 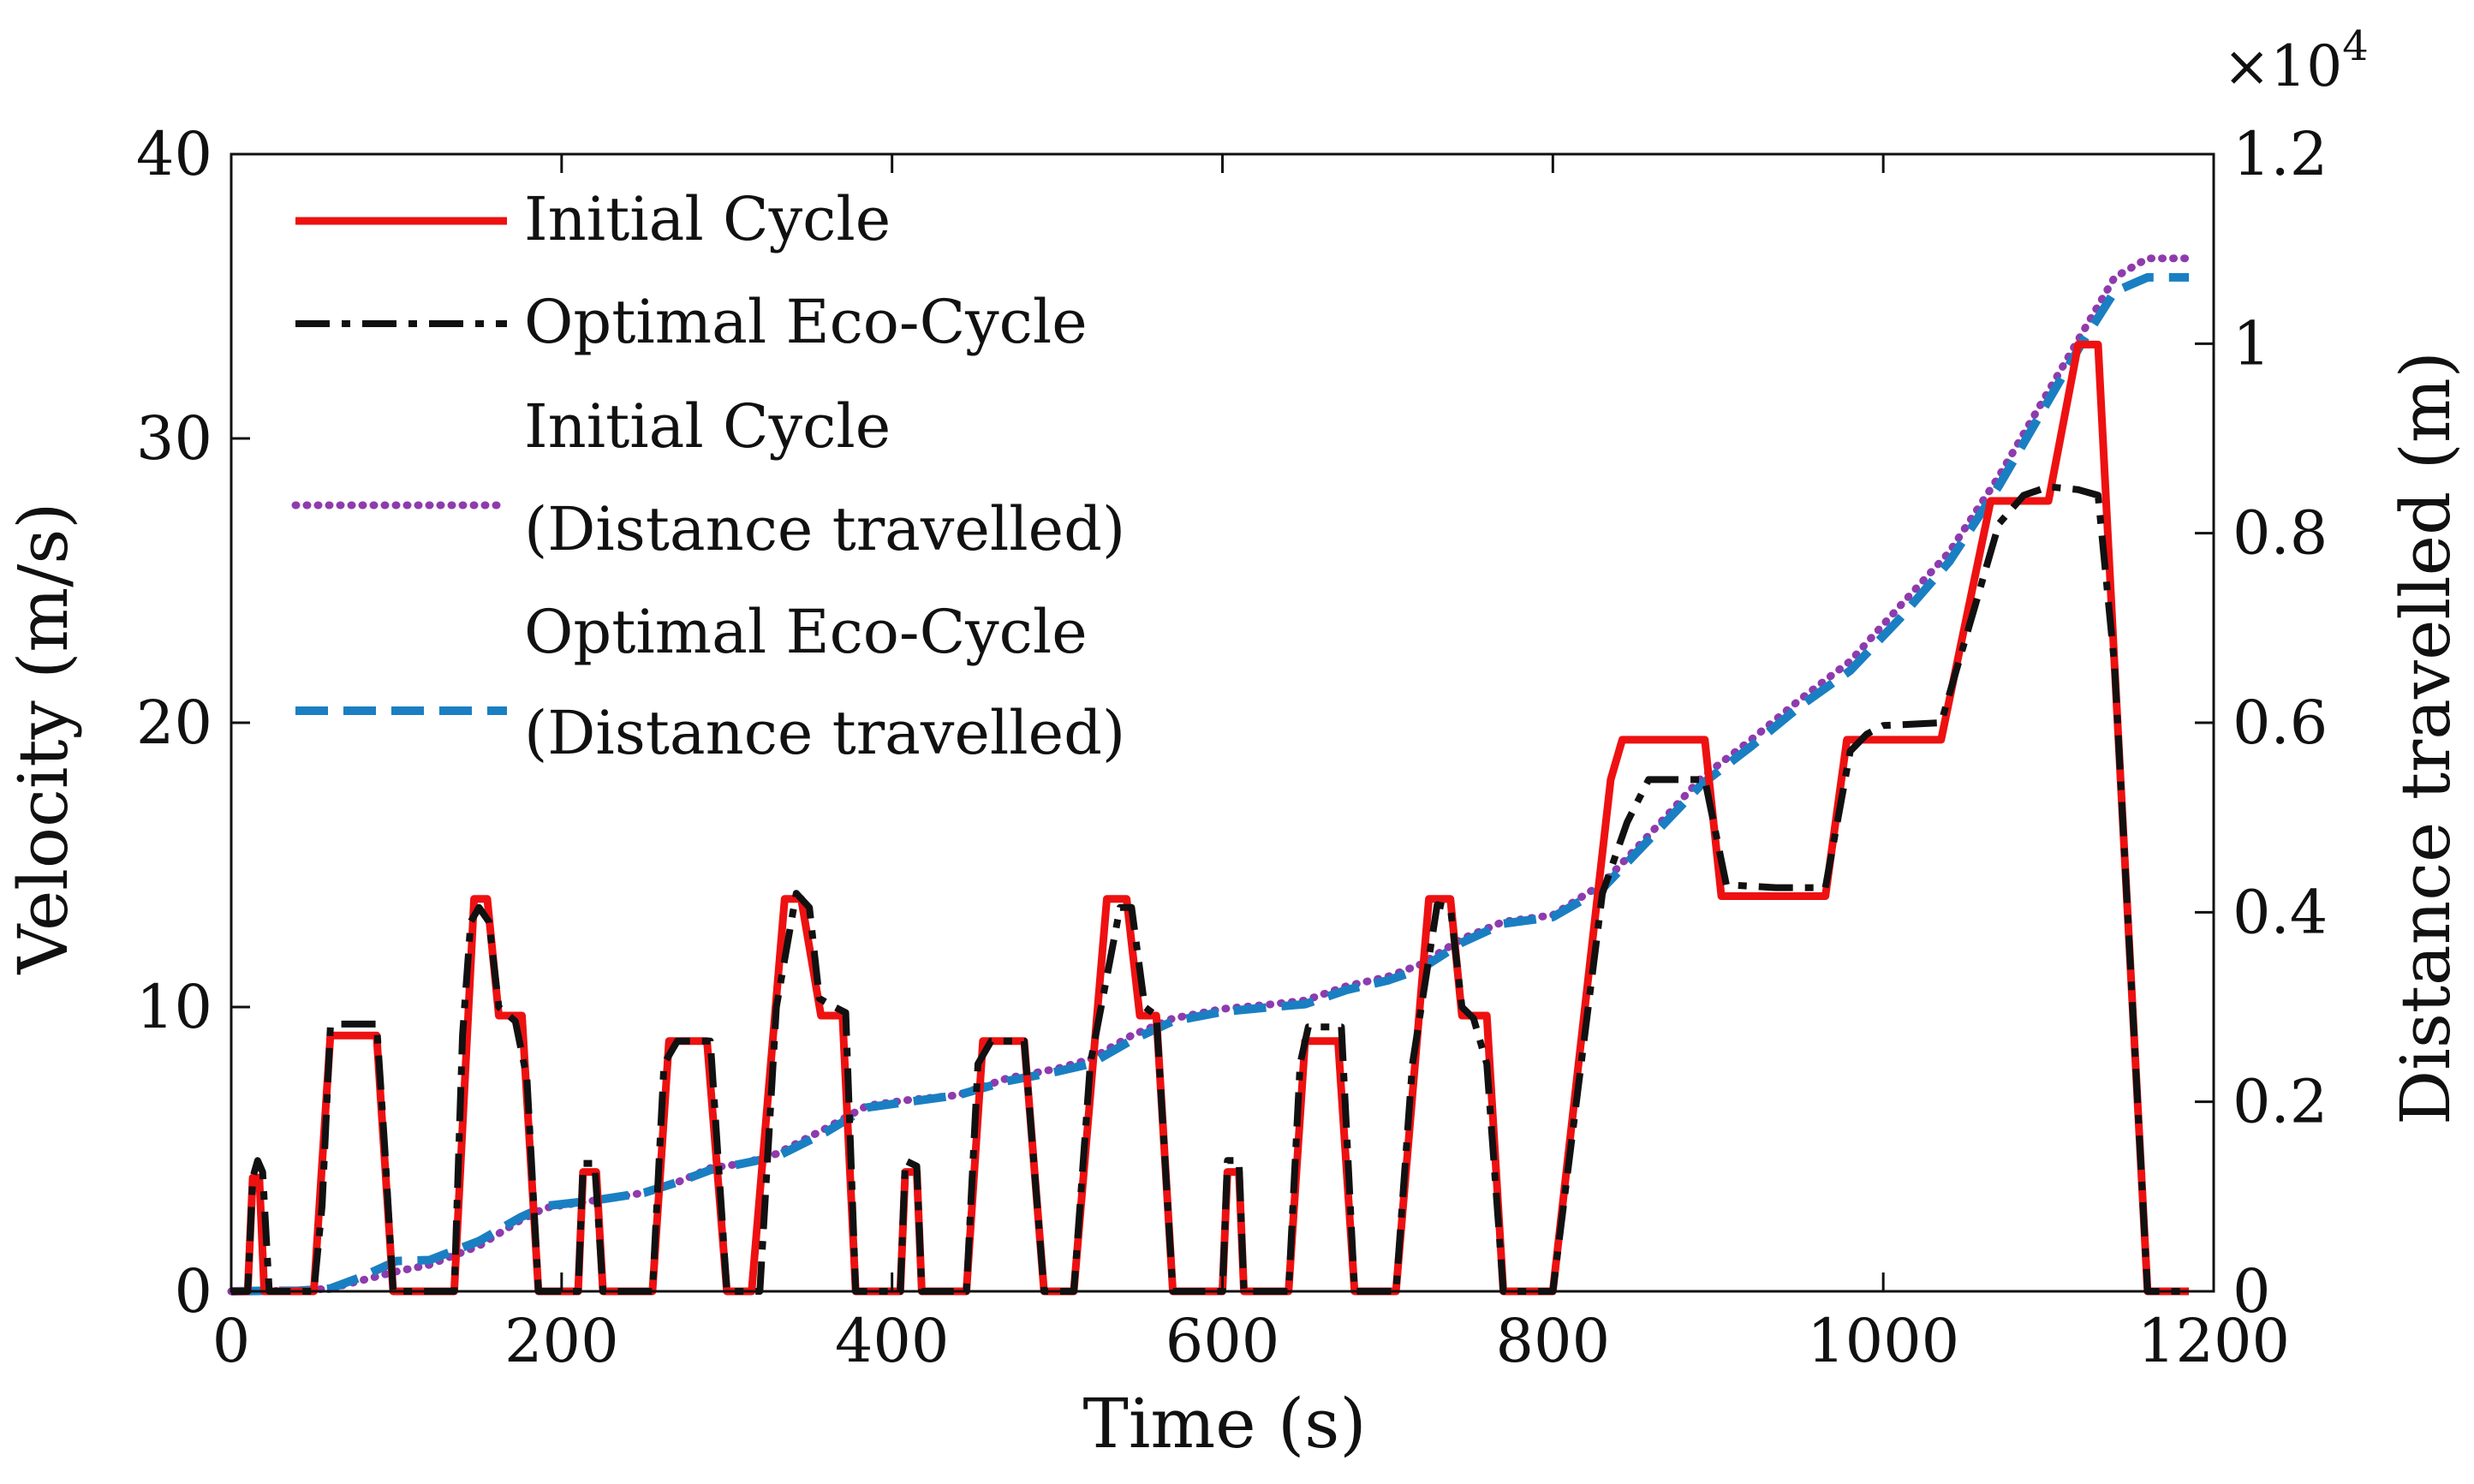 I want to click on right-y-axis-title: Distance travelled (m), so click(x=2425, y=738).